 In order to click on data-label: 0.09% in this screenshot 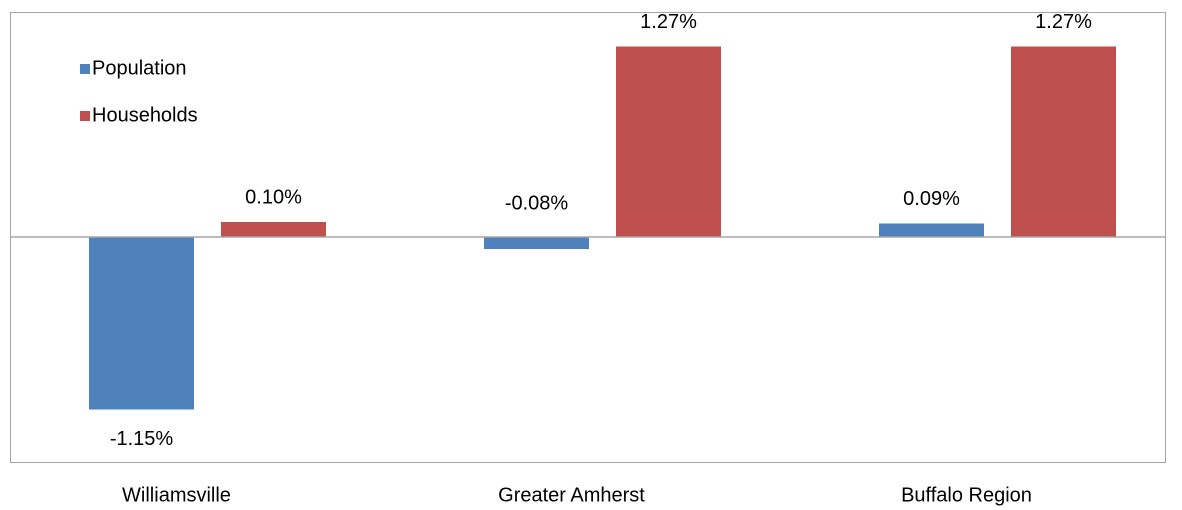, I will do `click(931, 199)`.